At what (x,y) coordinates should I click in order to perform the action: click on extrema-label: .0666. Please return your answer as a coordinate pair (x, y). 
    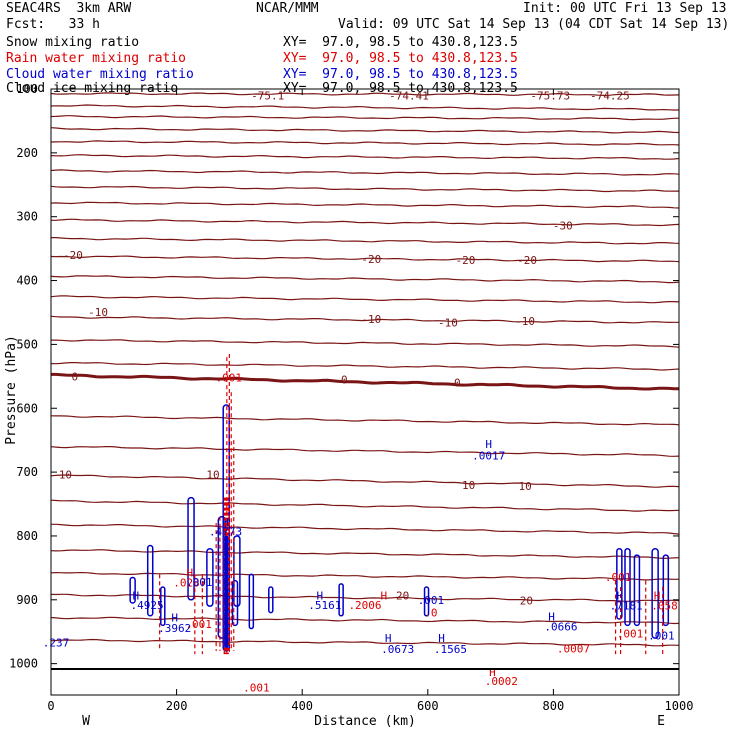
    Looking at the image, I should click on (560, 627).